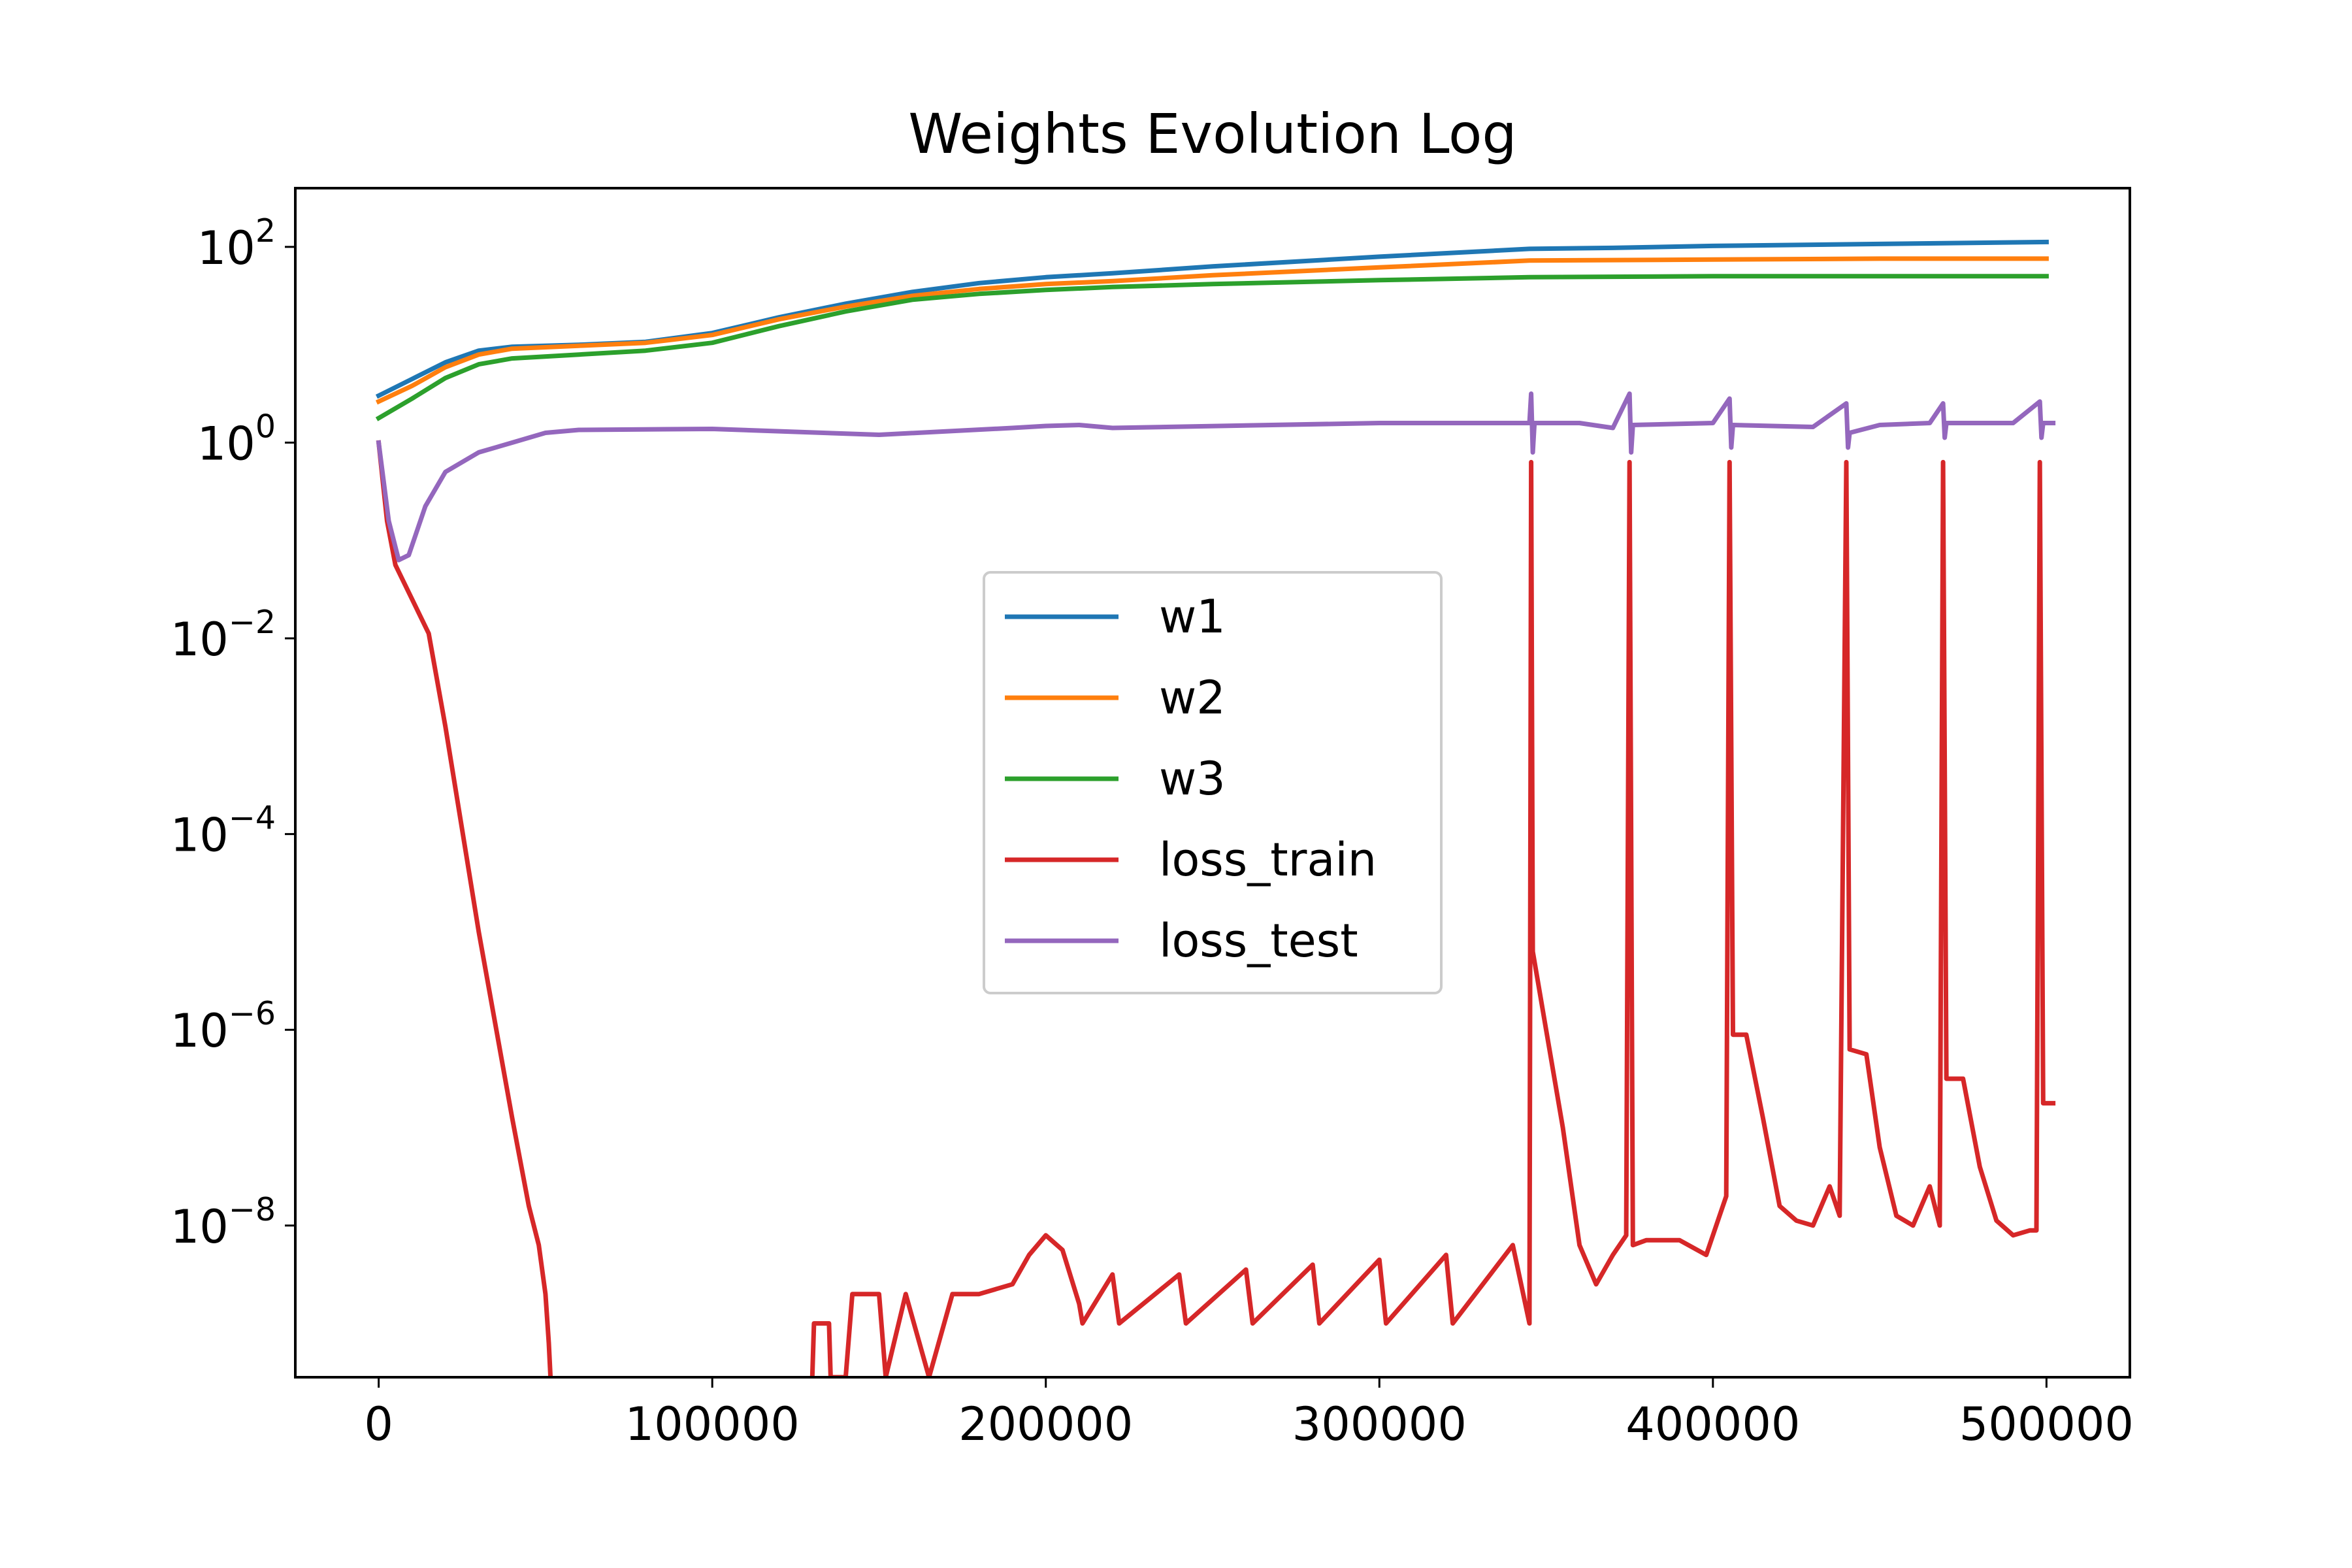  Describe the element at coordinates (712, 1424) in the screenshot. I see `x-tick-label: 100000` at that location.